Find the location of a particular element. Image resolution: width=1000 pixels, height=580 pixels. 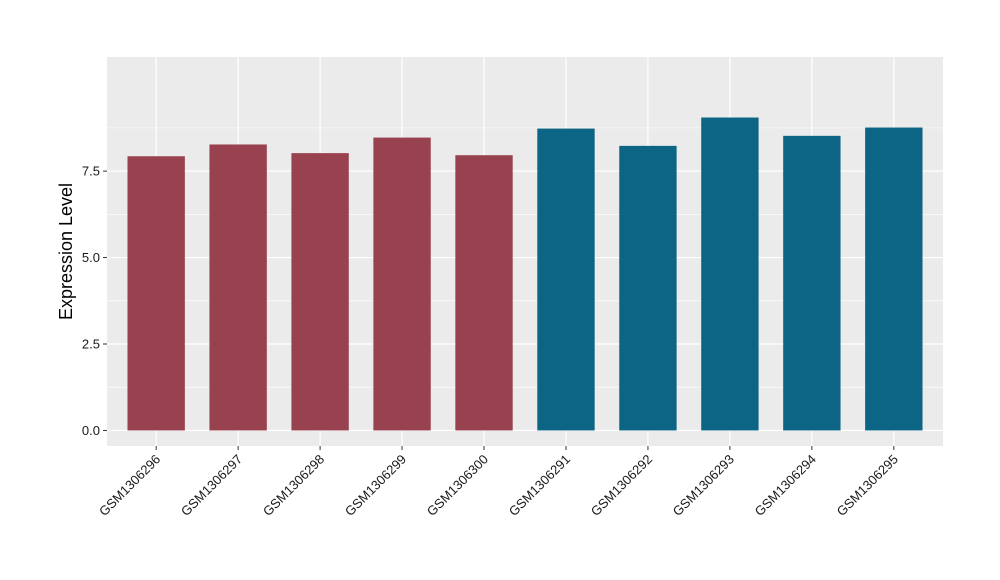

x-tick-label: GSM1306297 is located at coordinates (211, 485).